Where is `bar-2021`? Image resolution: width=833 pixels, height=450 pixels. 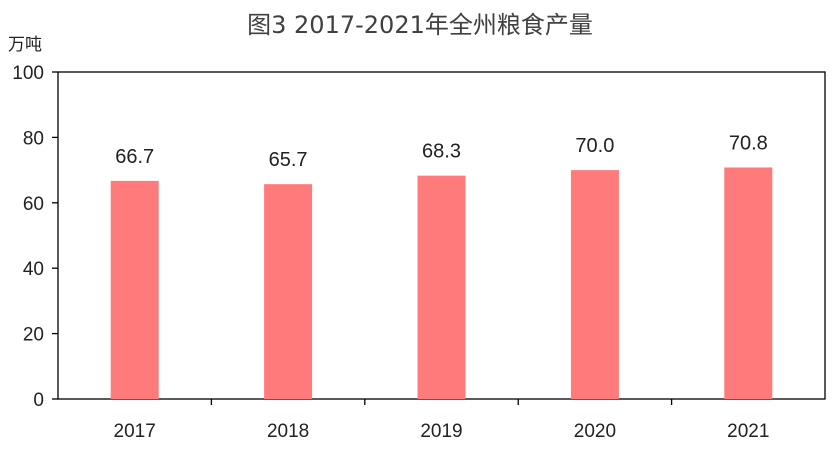
bar-2021 is located at coordinates (748, 283).